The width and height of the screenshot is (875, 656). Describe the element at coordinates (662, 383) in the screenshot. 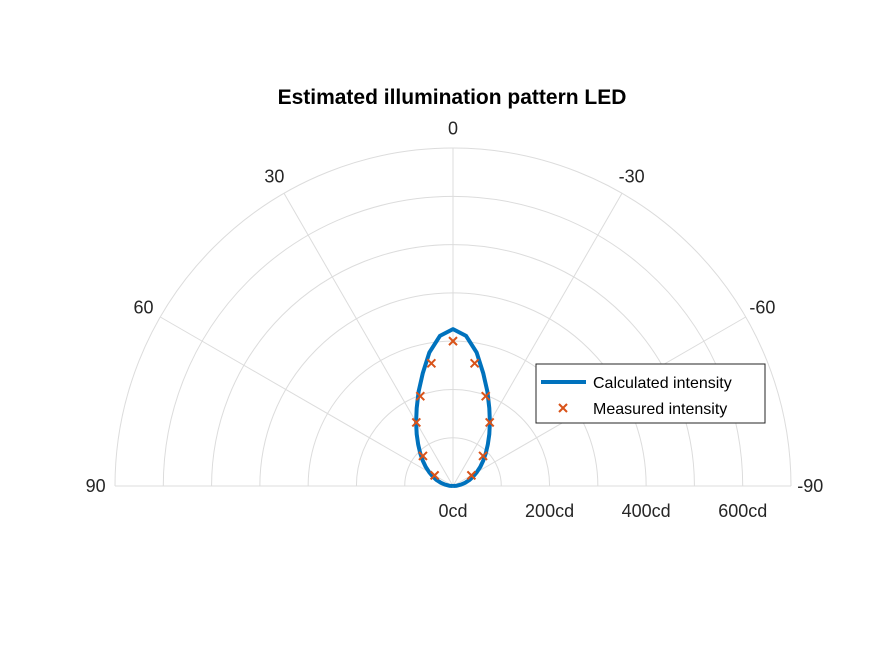

I see `legend-label-calculated: Calculated intensity` at that location.